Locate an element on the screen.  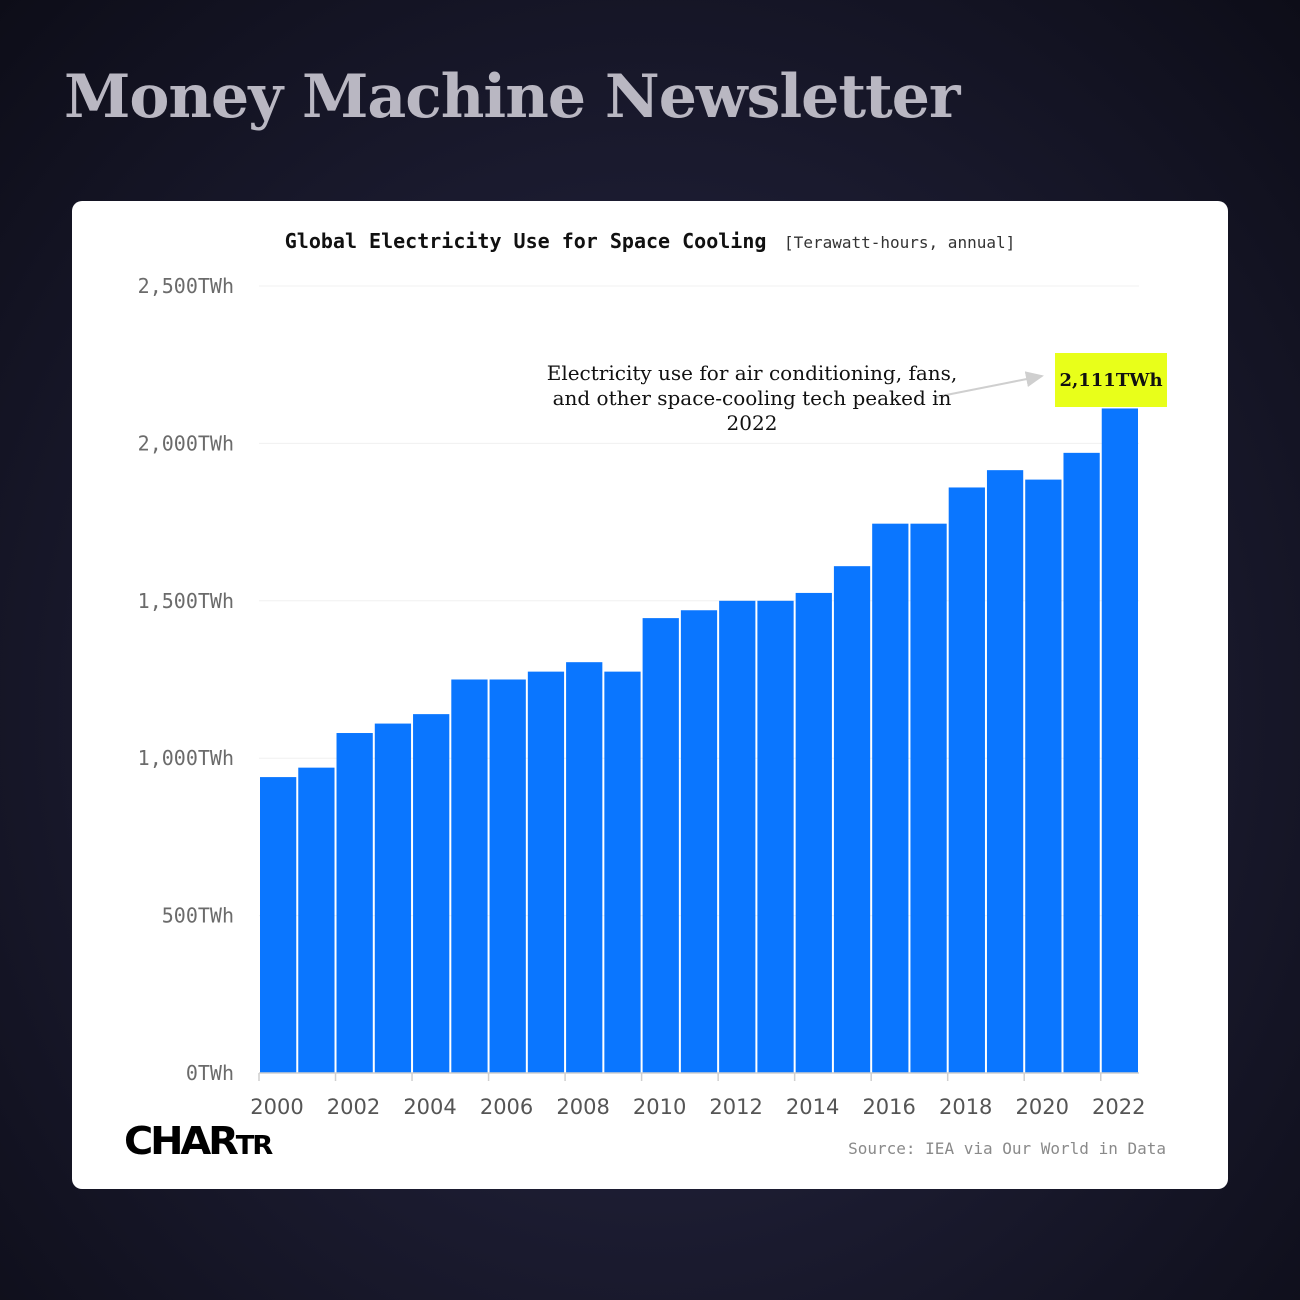
x-tick-label: 2018 is located at coordinates (965, 1107).